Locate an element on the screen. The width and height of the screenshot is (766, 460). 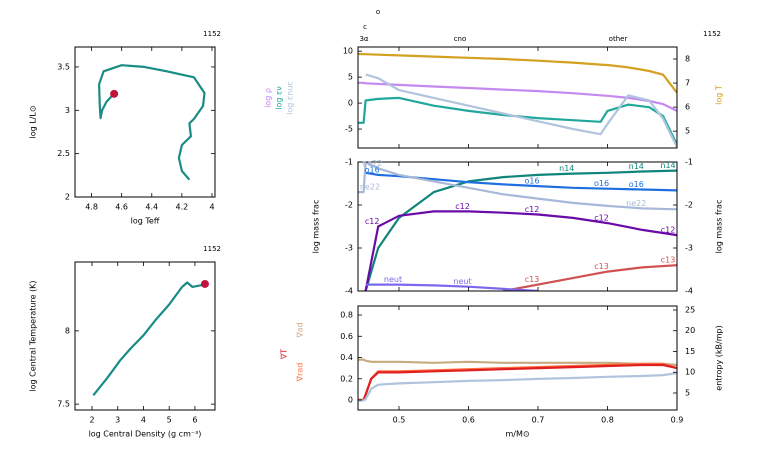
series-label: log T is located at coordinates (719, 95).